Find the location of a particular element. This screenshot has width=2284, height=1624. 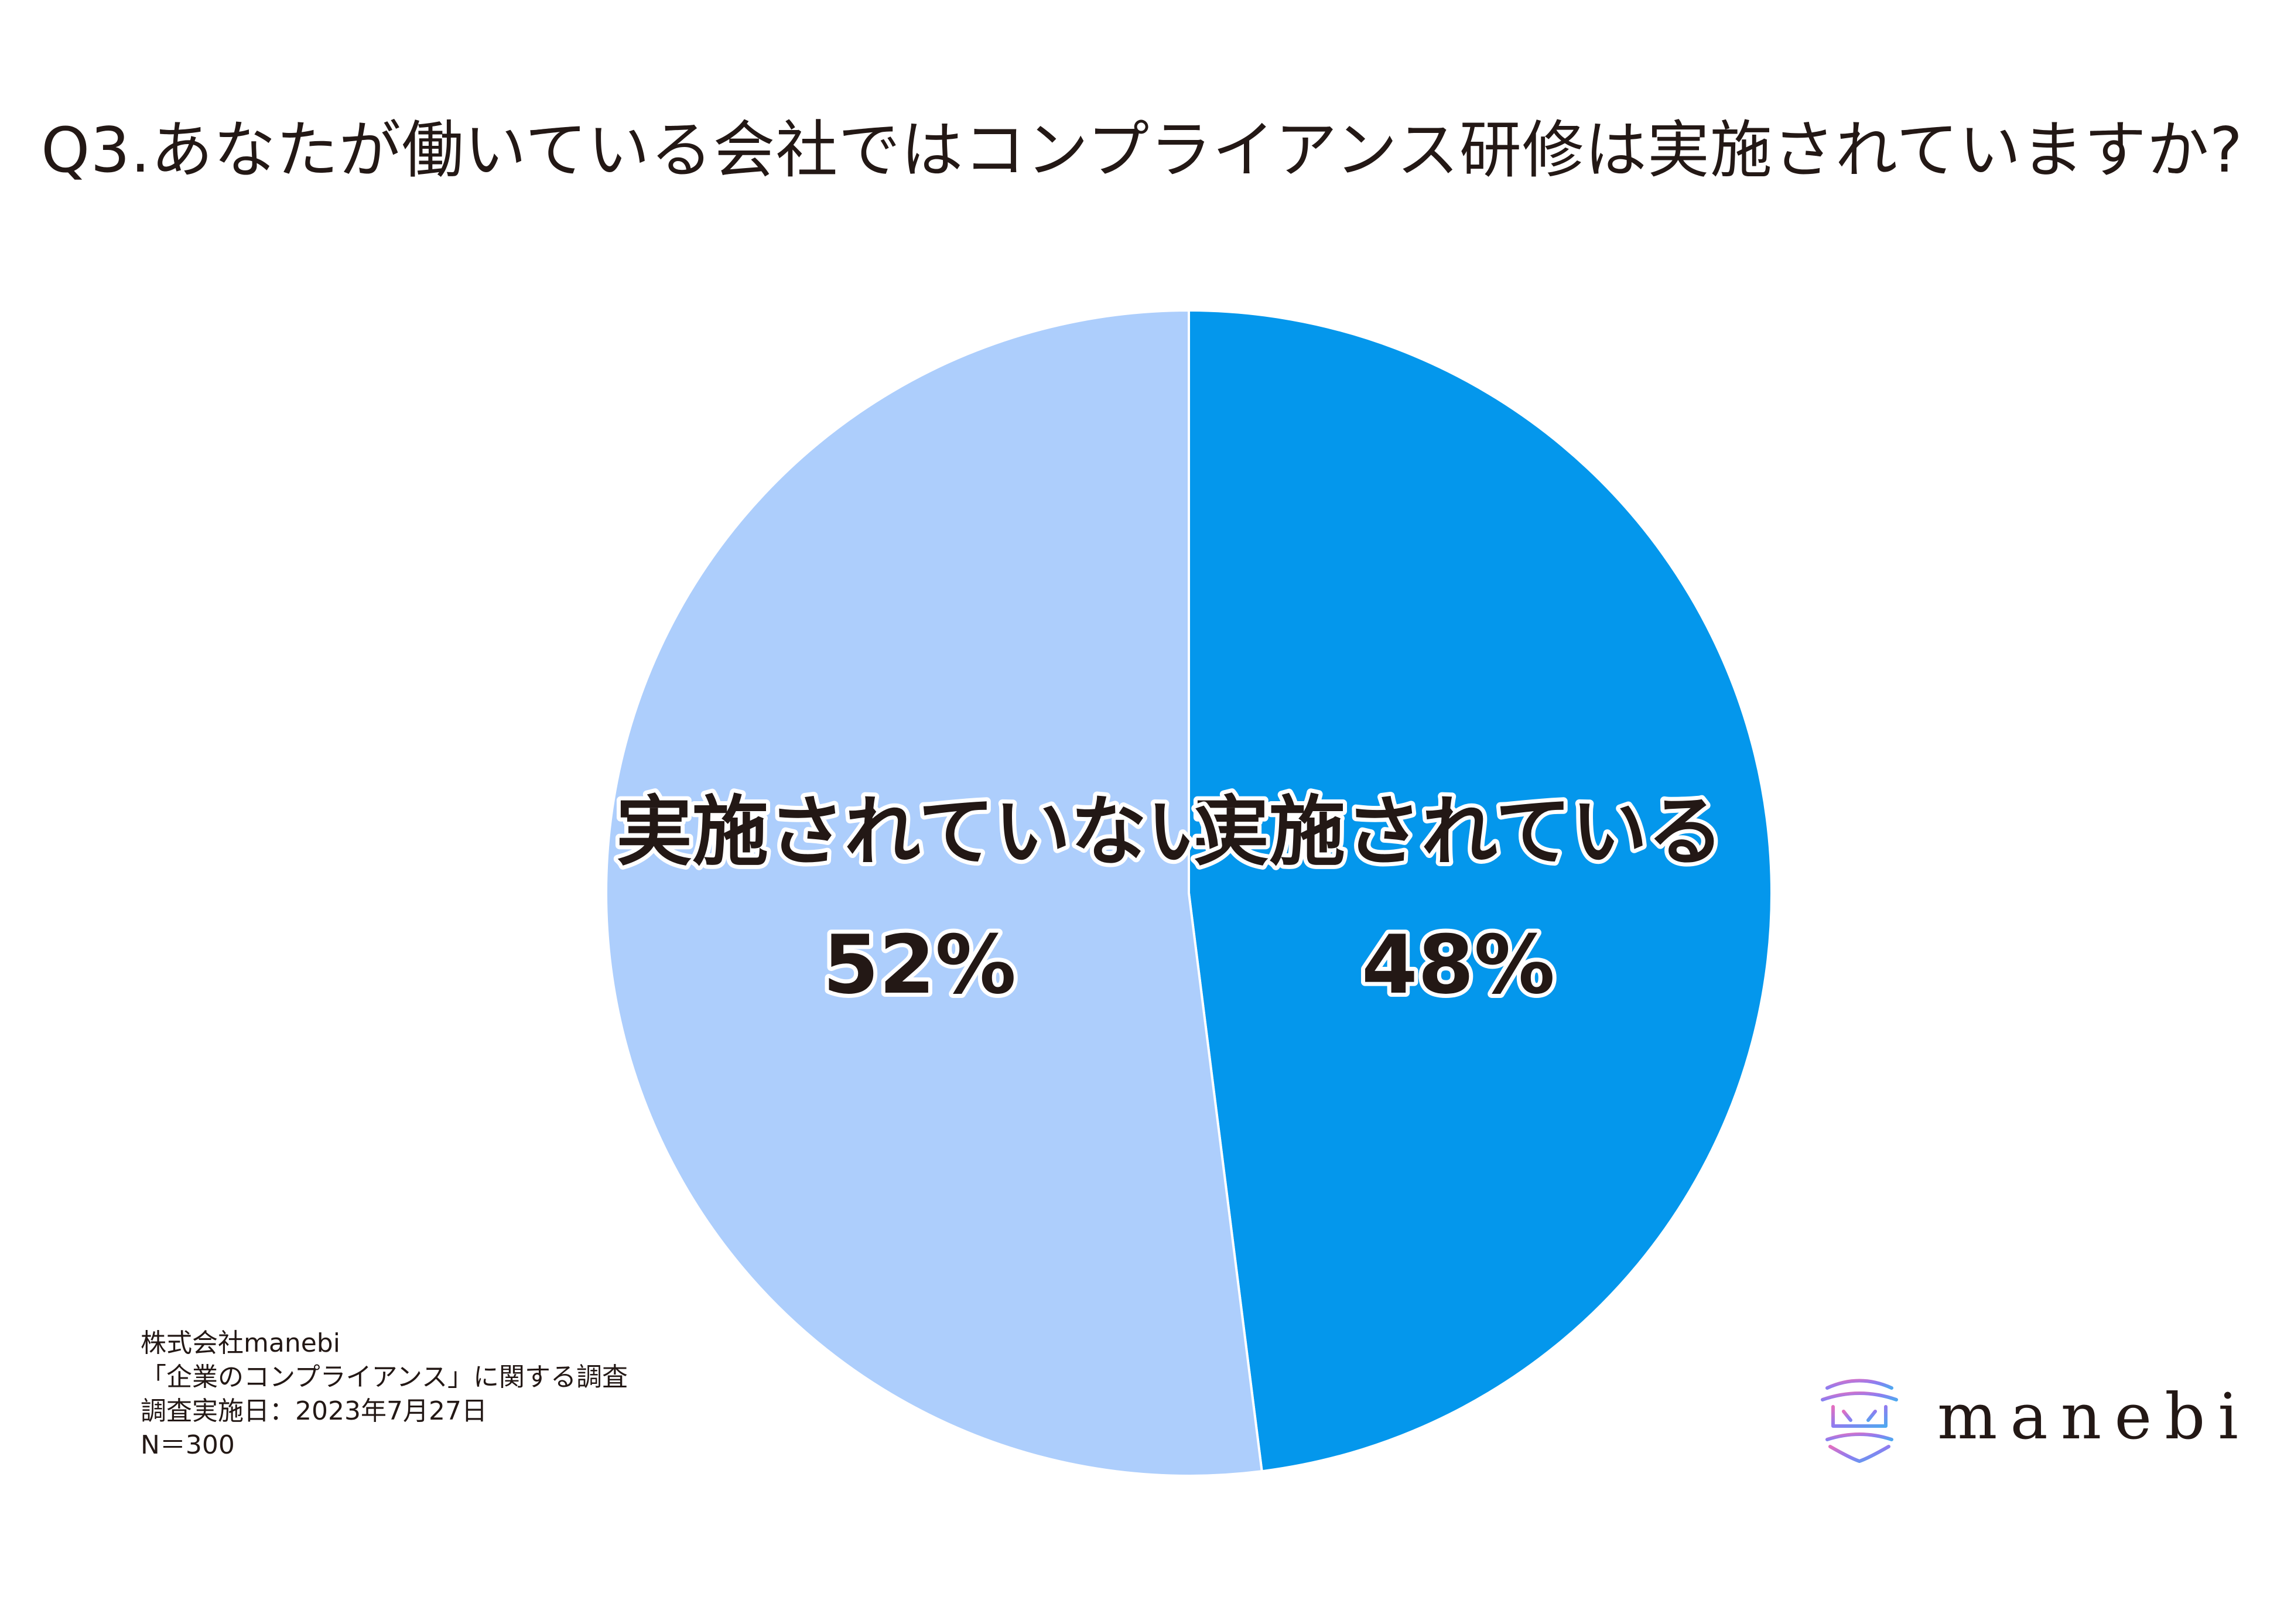

chart-title: Q3.あなたが働いている会社ではコンプライアンス研修は実施されていますか? is located at coordinates (1142, 150).